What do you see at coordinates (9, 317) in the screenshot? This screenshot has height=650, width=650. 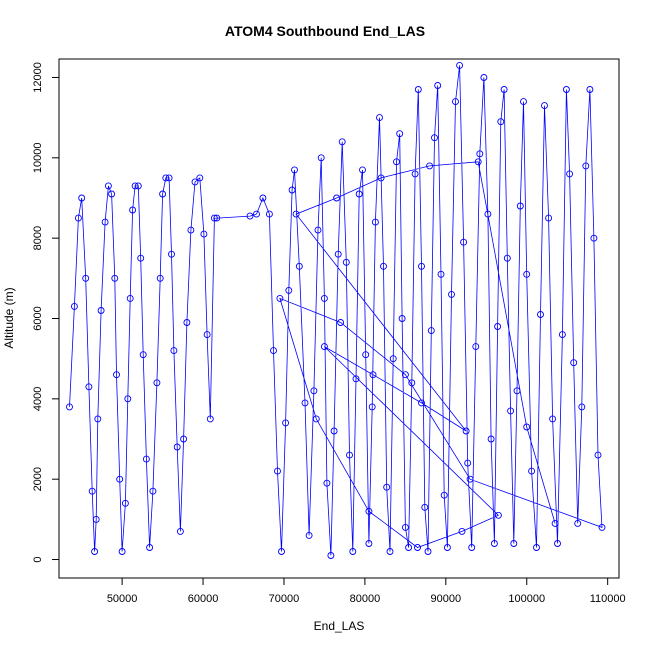 I see `y-axis-label: Altitude (m)` at bounding box center [9, 317].